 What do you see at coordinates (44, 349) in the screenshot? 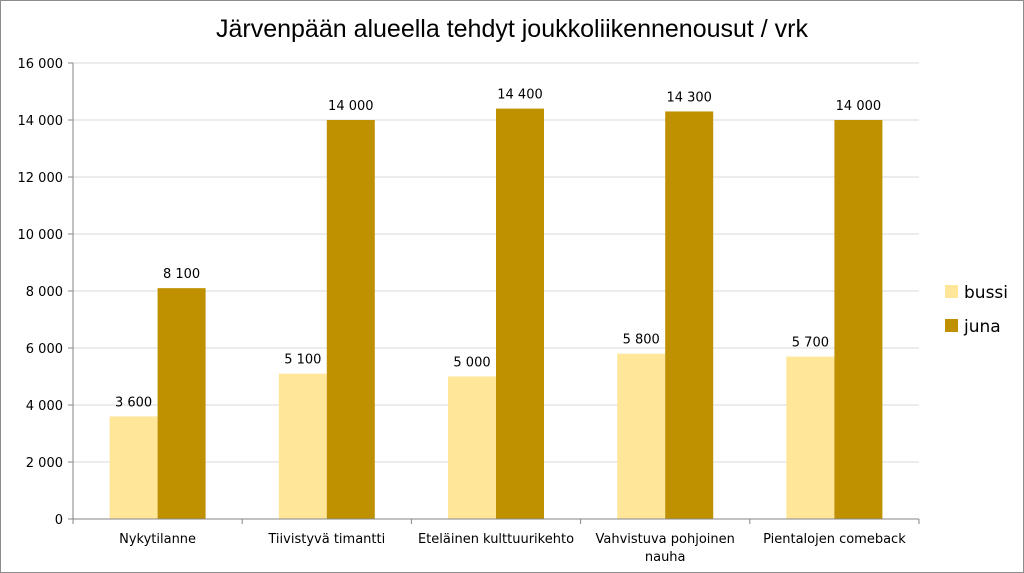
I see `y-tick-label: 6 000` at bounding box center [44, 349].